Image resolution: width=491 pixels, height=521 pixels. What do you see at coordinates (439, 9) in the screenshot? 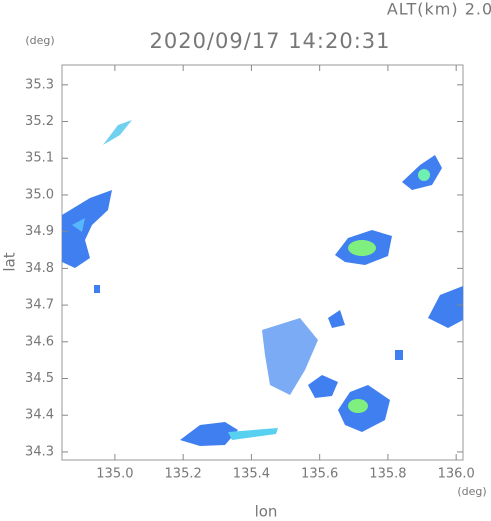
I see `altitude: ALT(km) 2.0` at bounding box center [439, 9].